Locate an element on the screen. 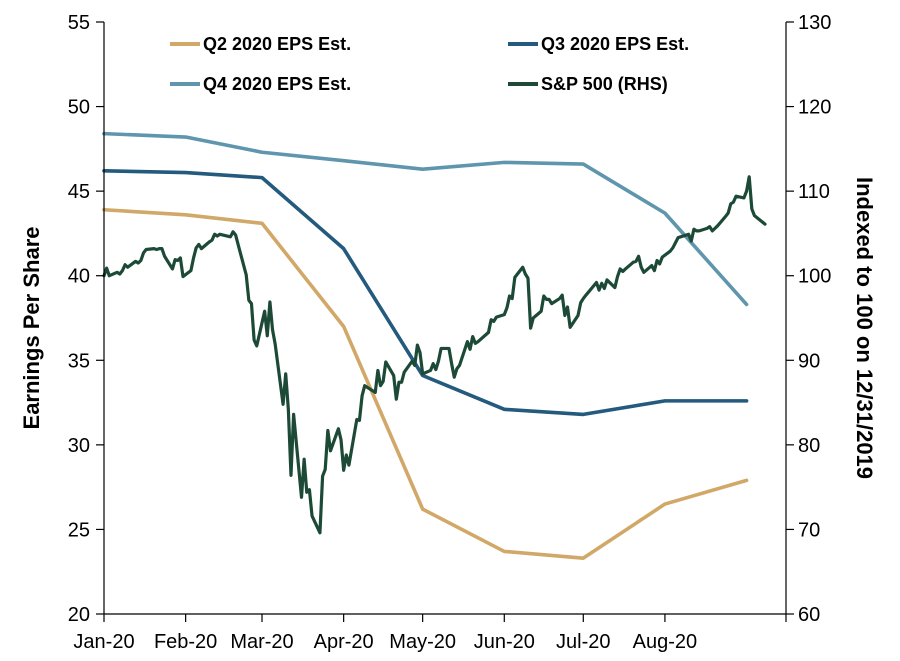  right-tick-label: 90 is located at coordinates (809, 361).